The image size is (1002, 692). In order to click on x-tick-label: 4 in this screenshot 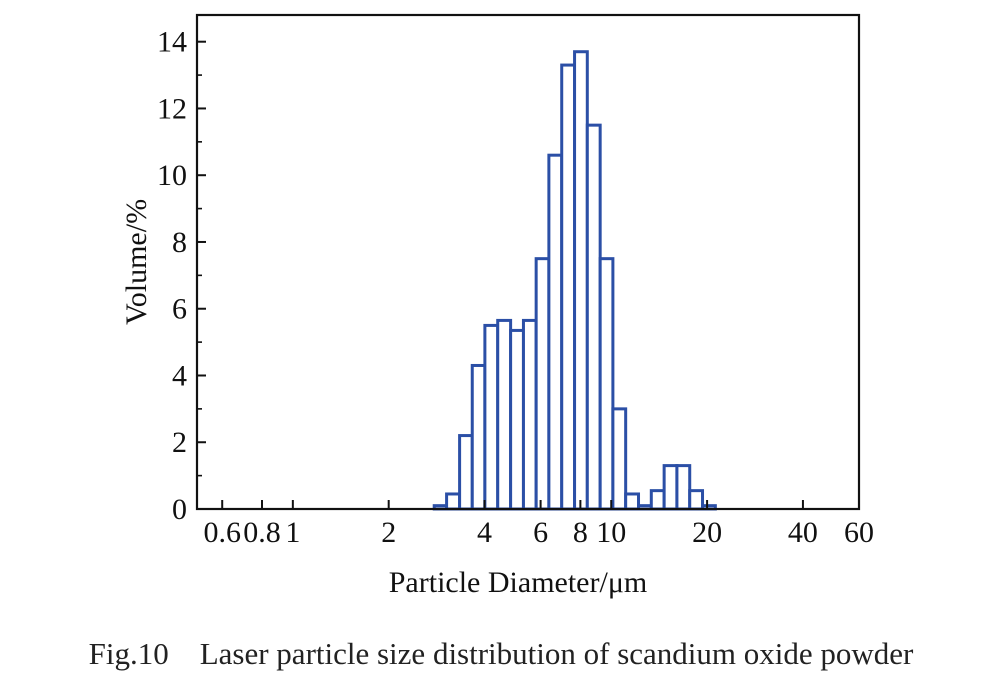, I will do `click(484, 532)`.